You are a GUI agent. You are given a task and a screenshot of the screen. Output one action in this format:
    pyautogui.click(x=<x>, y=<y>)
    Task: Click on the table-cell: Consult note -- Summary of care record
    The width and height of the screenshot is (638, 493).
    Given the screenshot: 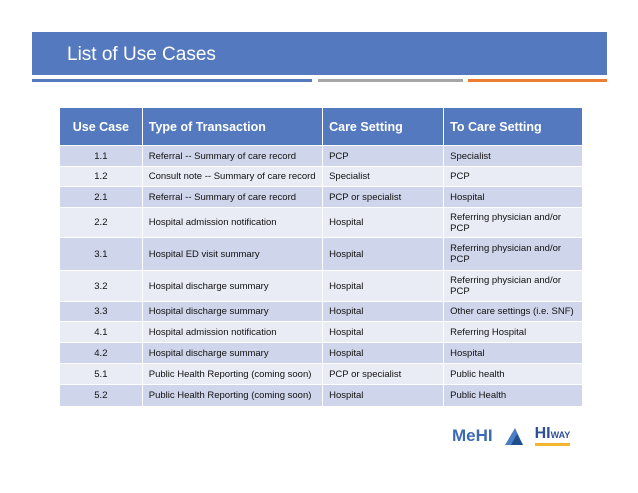 What is the action you would take?
    pyautogui.click(x=233, y=176)
    